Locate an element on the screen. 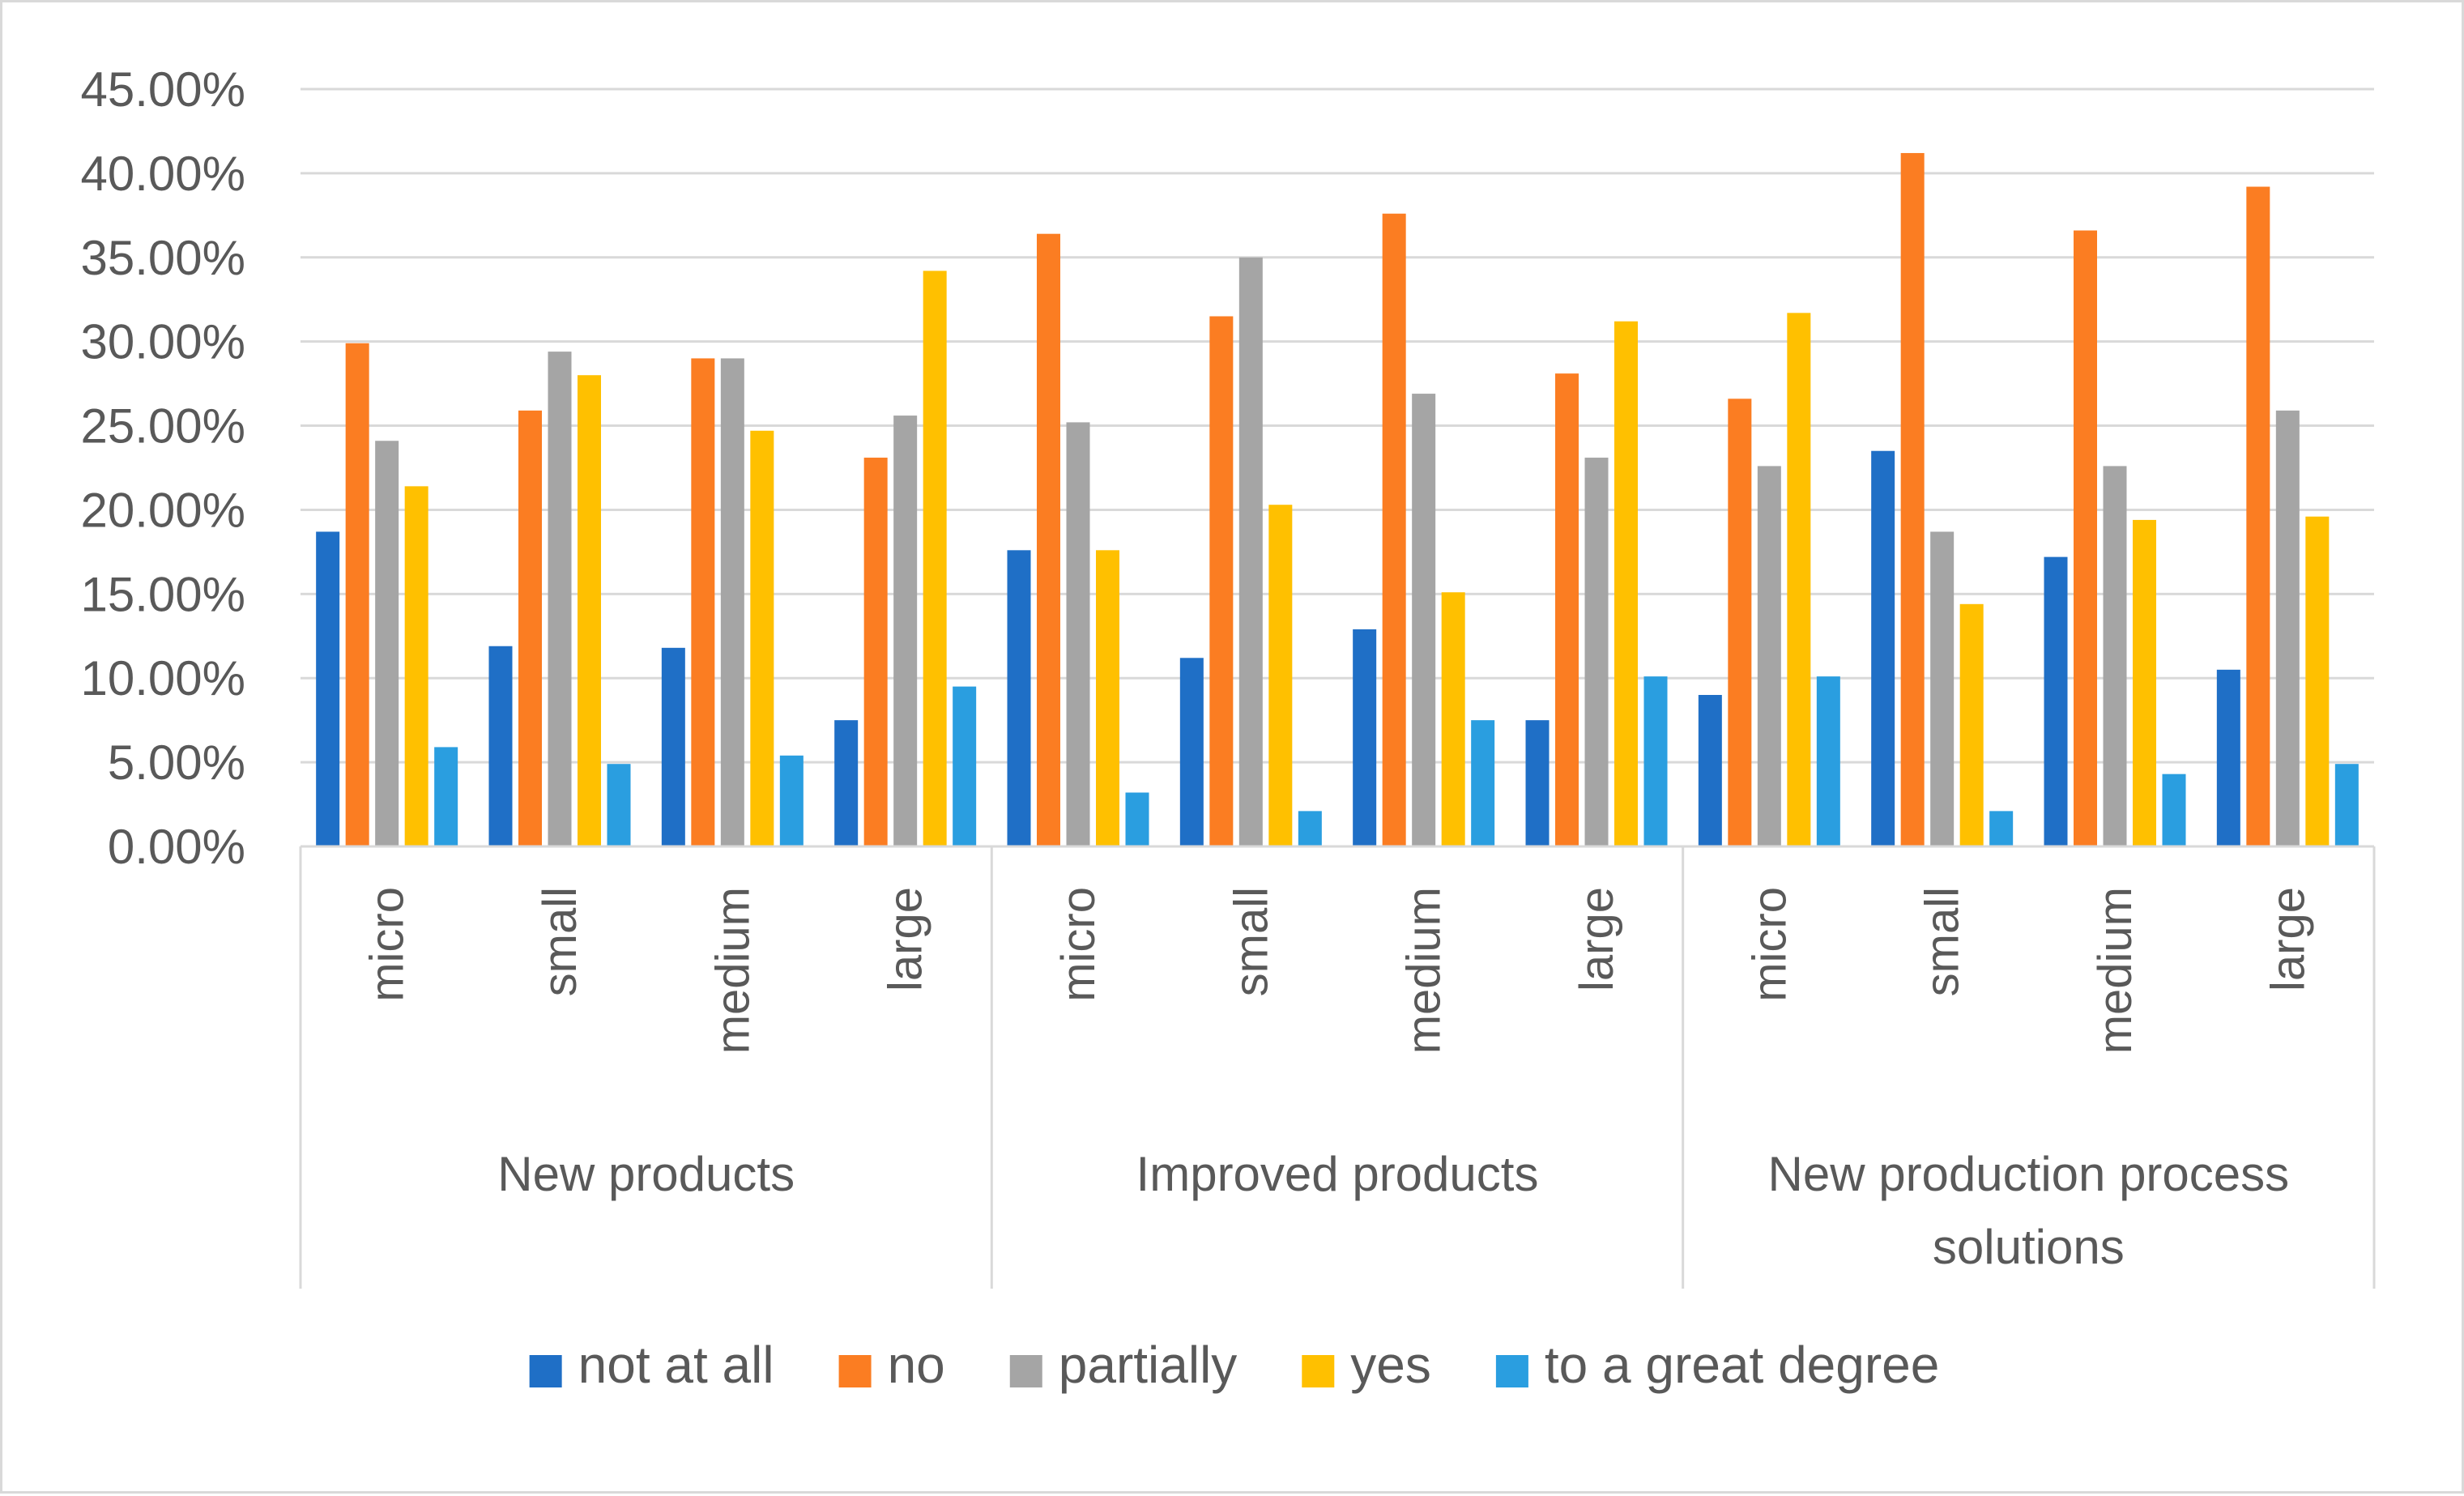 This screenshot has height=1496, width=2464. y-tick-label: 20.00% is located at coordinates (163, 510).